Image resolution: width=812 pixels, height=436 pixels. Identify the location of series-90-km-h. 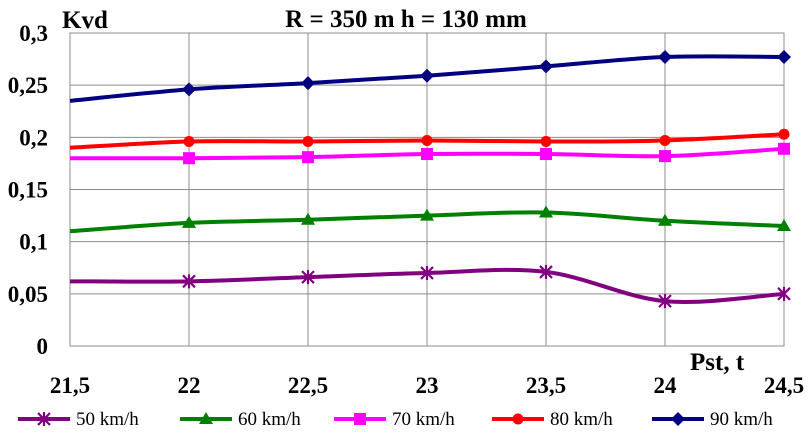
(430, 76).